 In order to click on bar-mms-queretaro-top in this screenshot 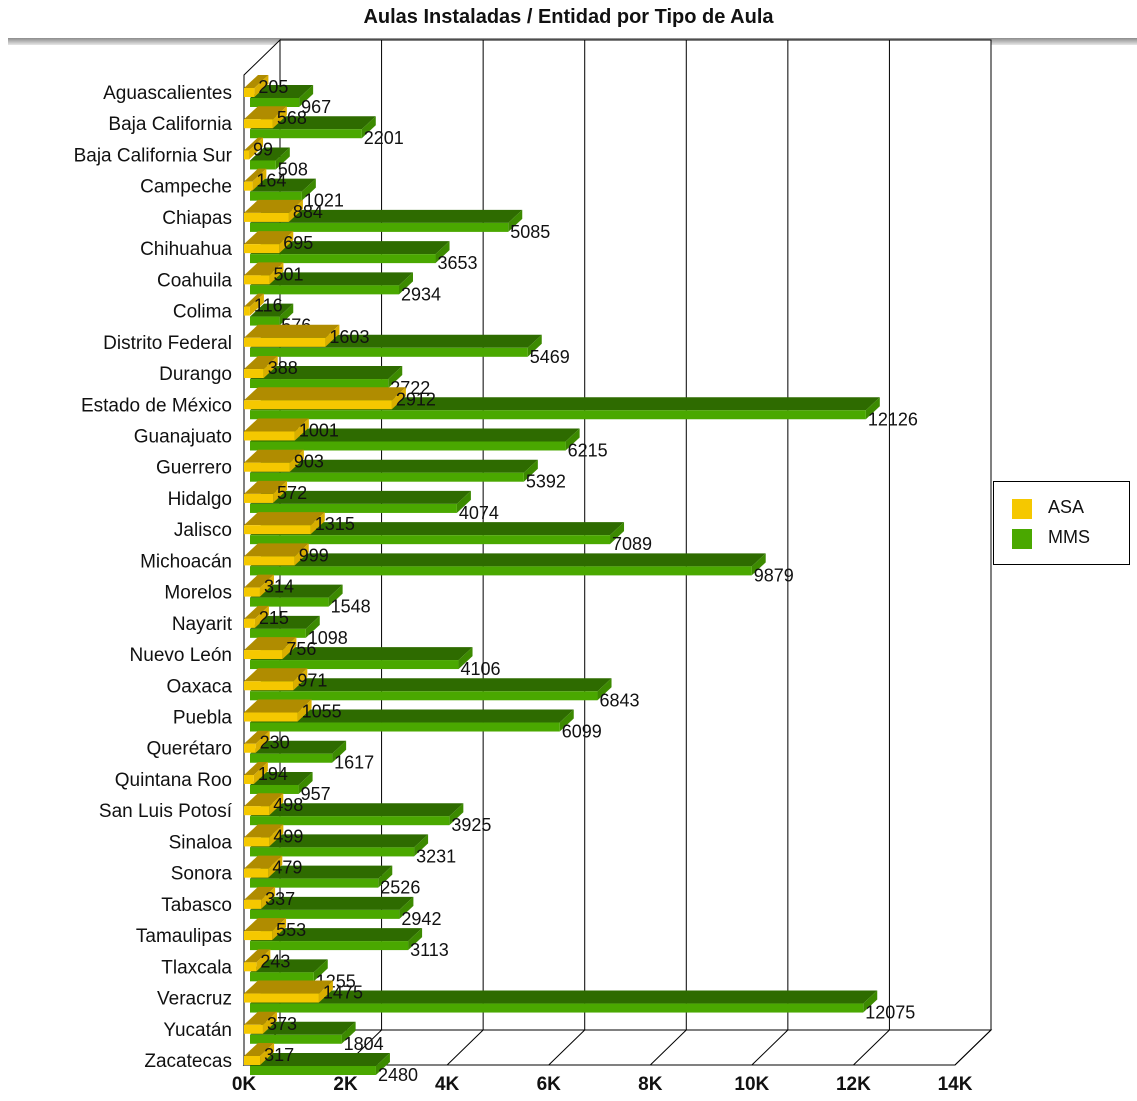, I will do `click(298, 747)`.